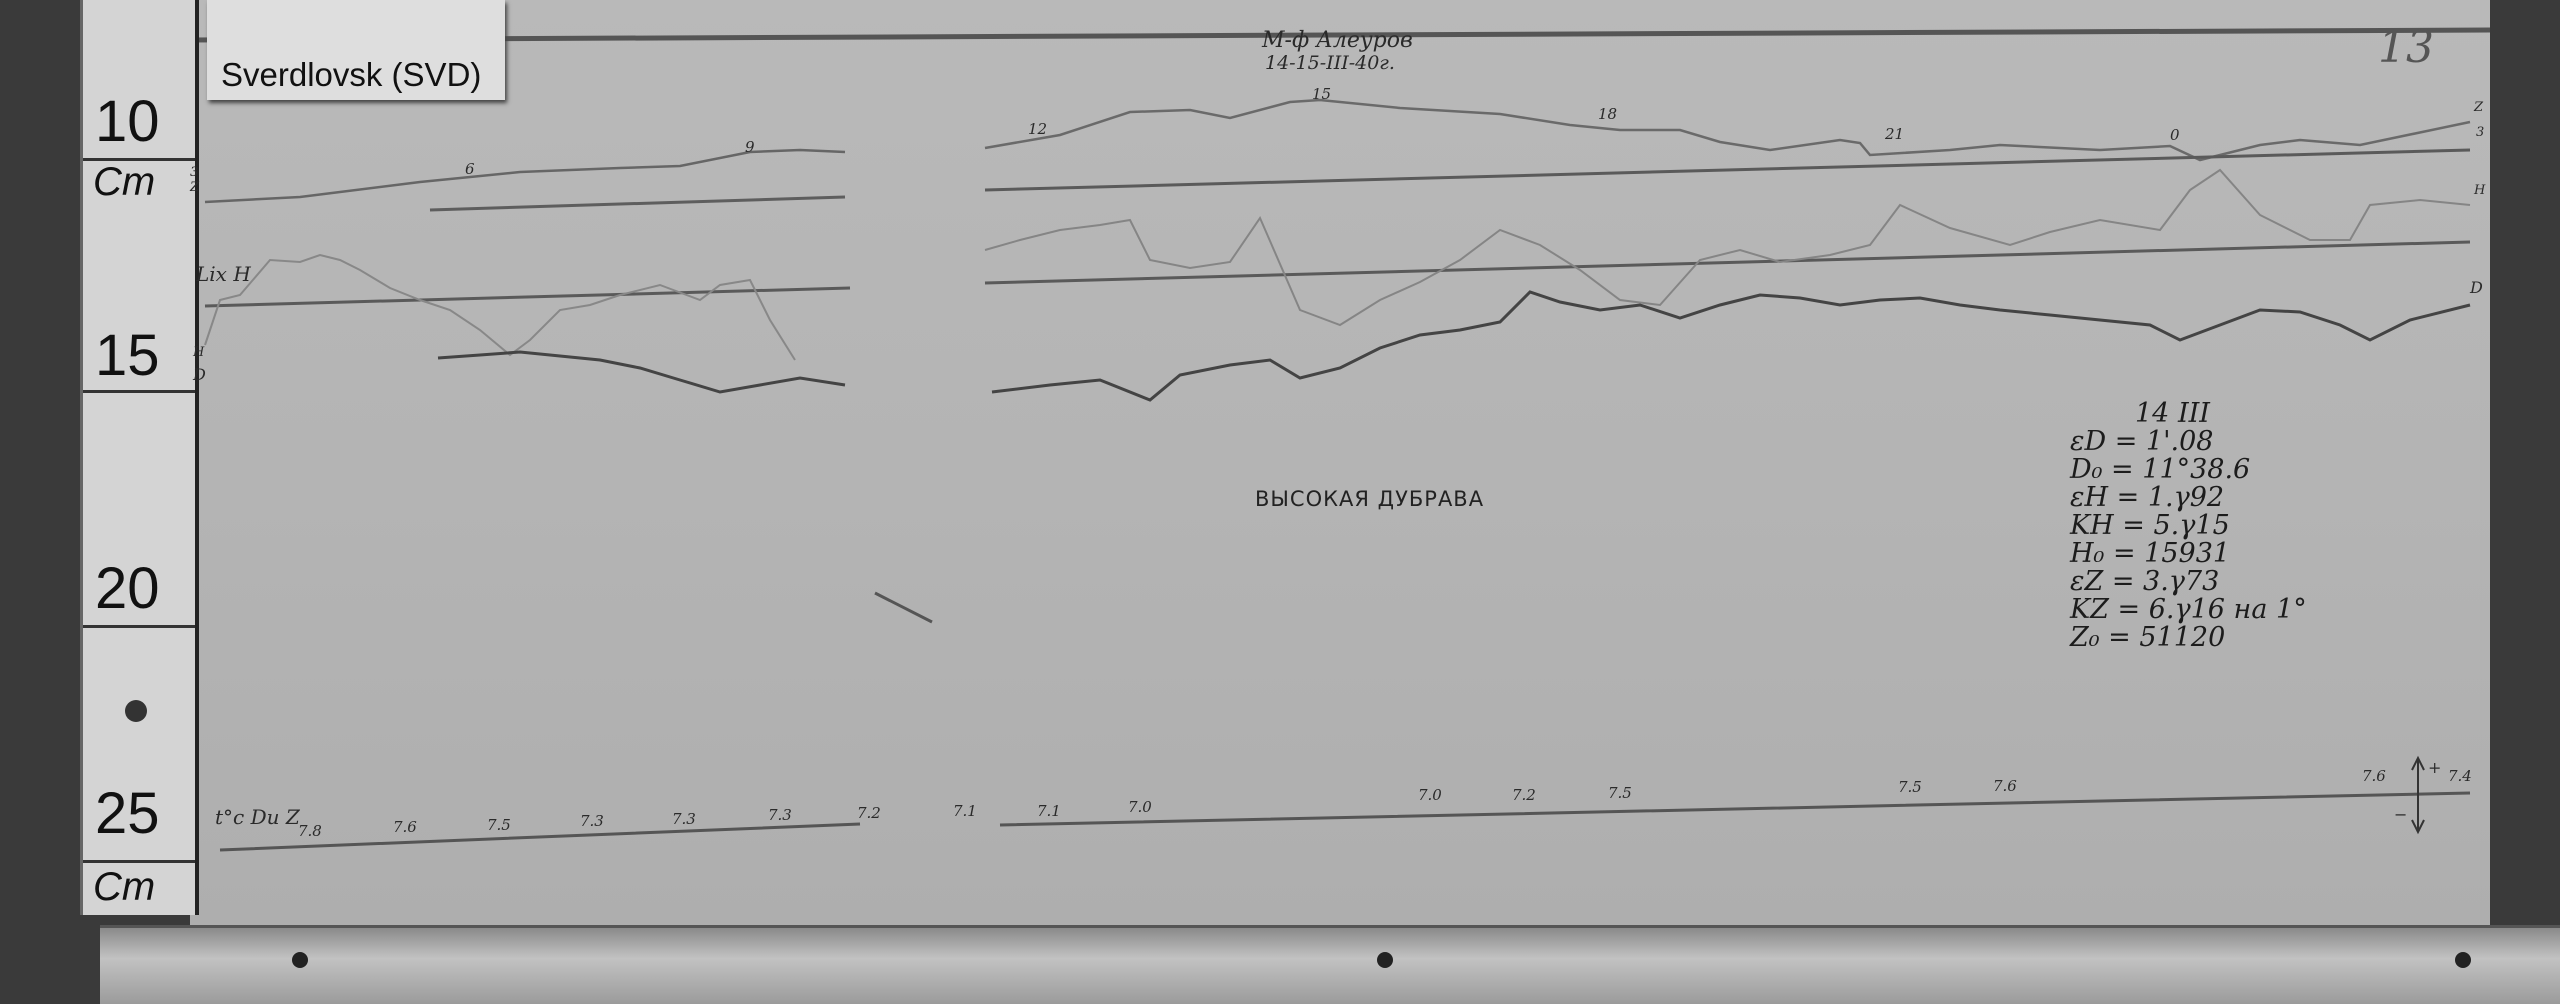 This screenshot has height=1004, width=2560. I want to click on h-baseline-left, so click(527, 297).